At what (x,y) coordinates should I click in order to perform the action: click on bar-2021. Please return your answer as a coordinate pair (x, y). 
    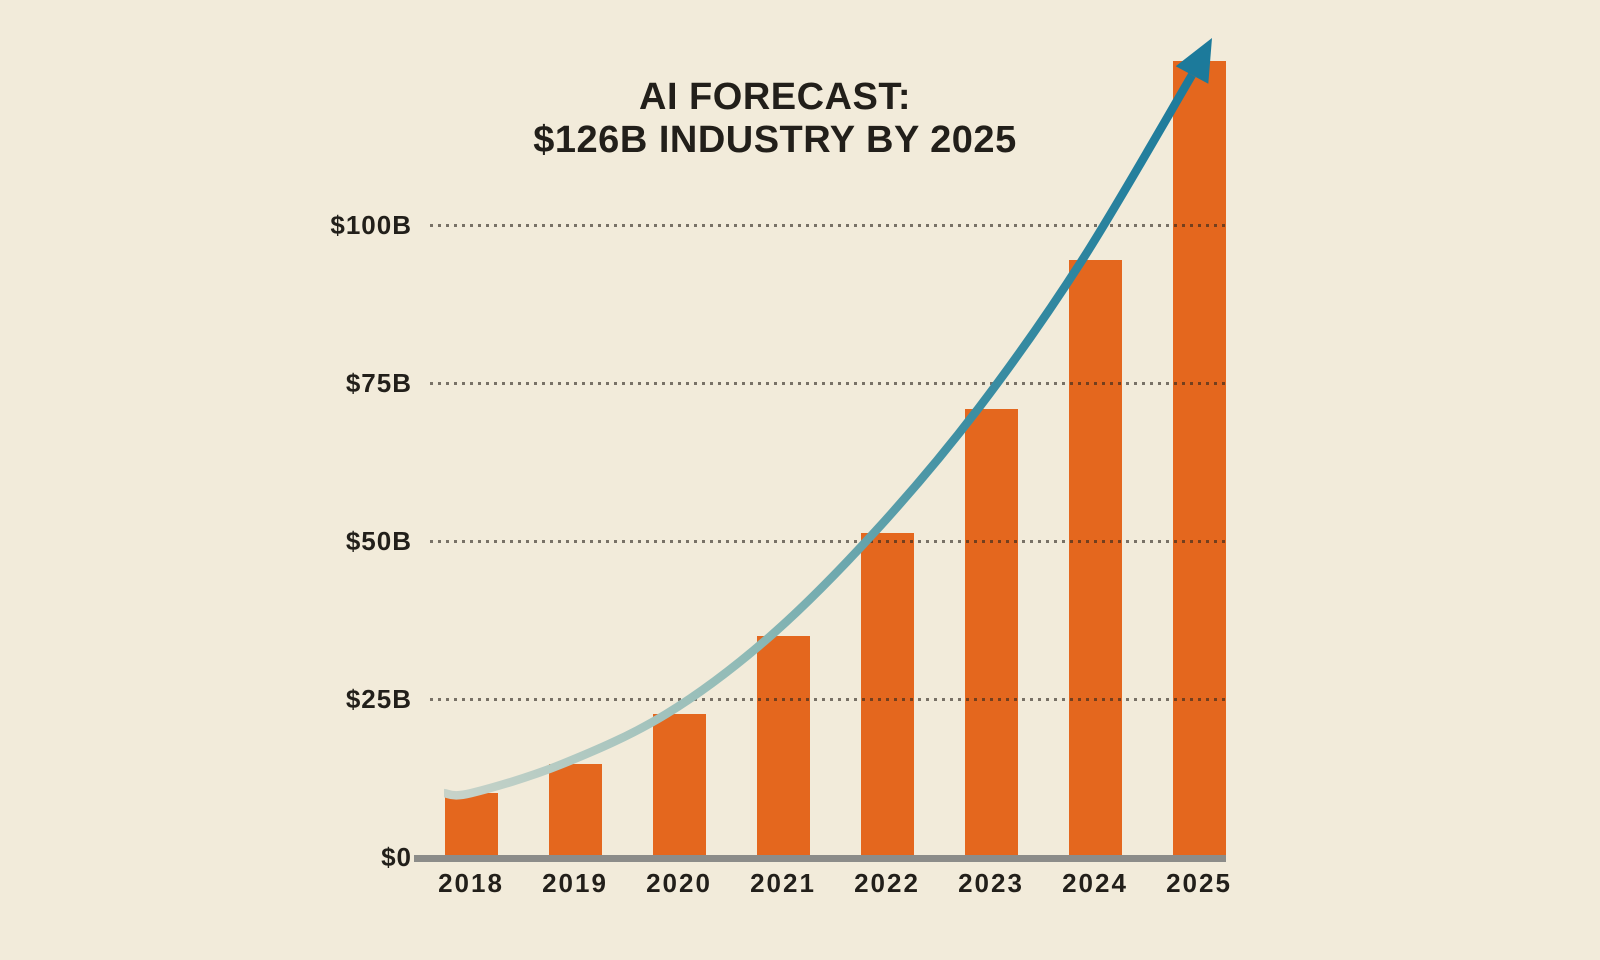
    Looking at the image, I should click on (783, 745).